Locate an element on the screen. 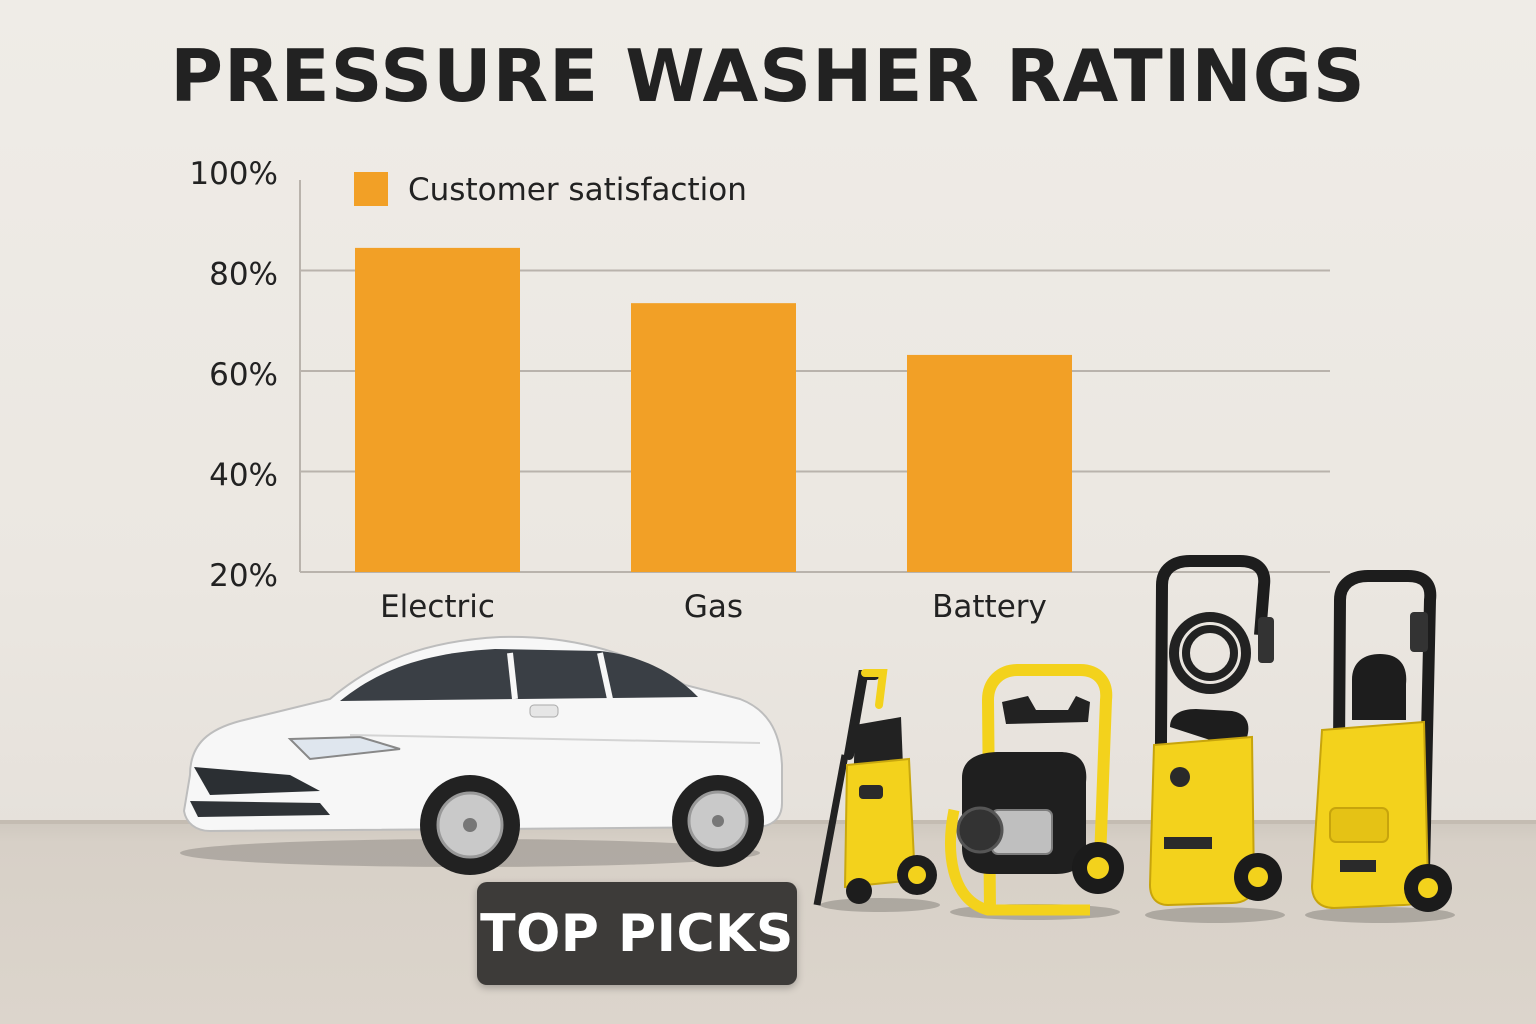 The image size is (1536, 1024). y-tick-label: 80% is located at coordinates (243, 275).